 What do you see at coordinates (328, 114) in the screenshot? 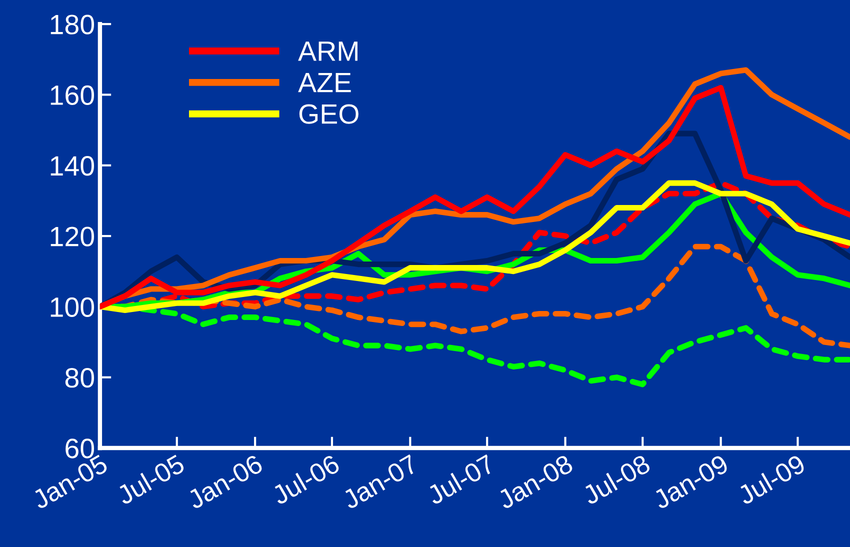
I see `legend-label: GEO` at bounding box center [328, 114].